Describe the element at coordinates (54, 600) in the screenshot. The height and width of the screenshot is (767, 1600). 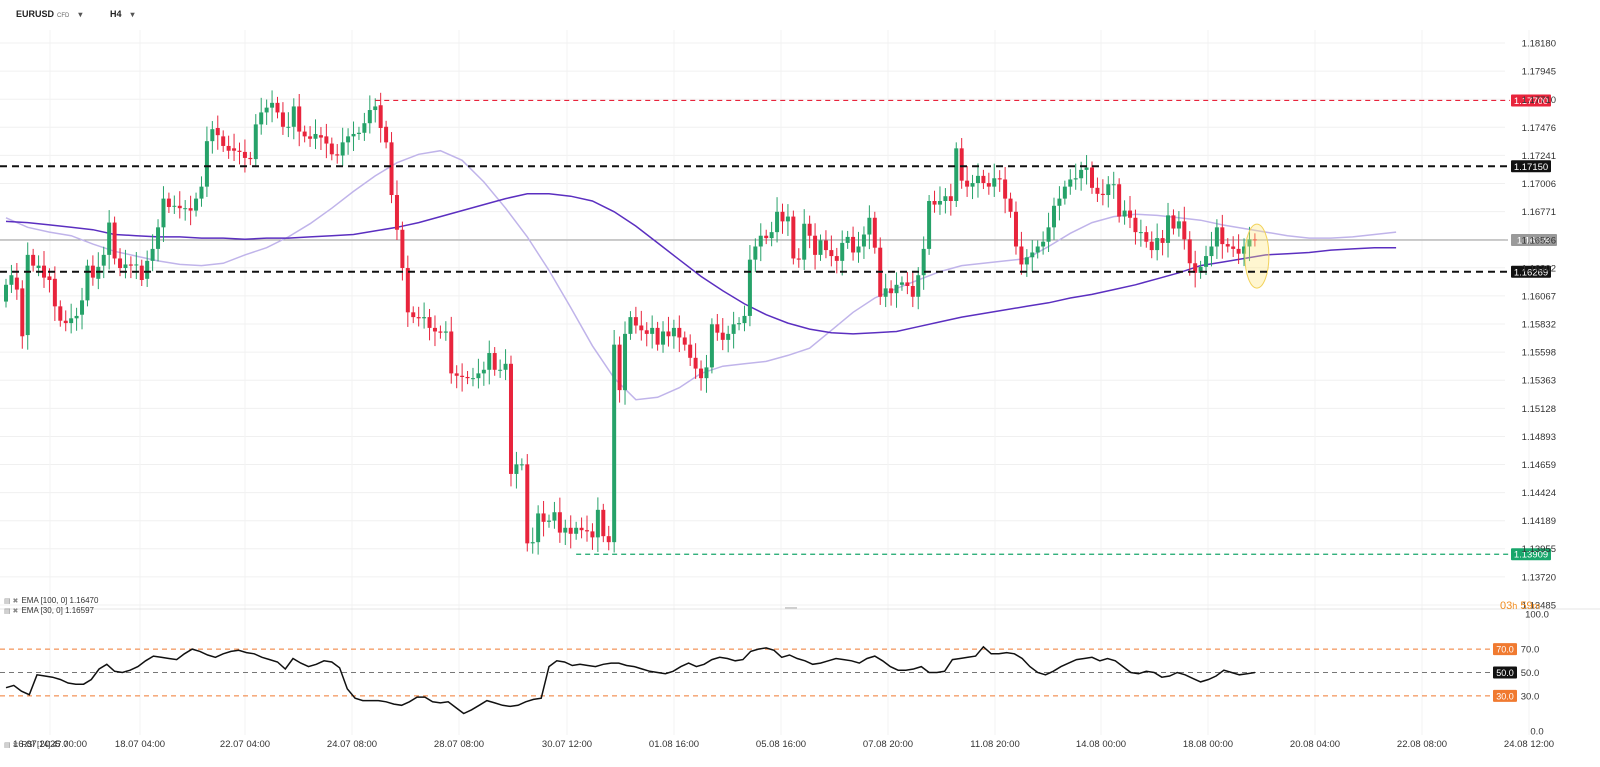
I see `ema100-params: [100, 0]` at that location.